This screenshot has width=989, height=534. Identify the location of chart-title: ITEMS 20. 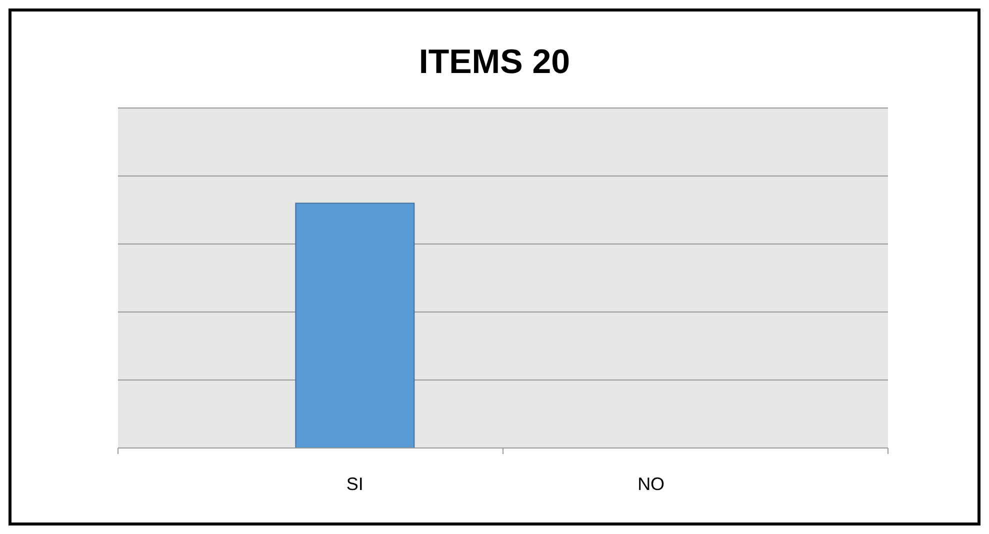
(494, 62).